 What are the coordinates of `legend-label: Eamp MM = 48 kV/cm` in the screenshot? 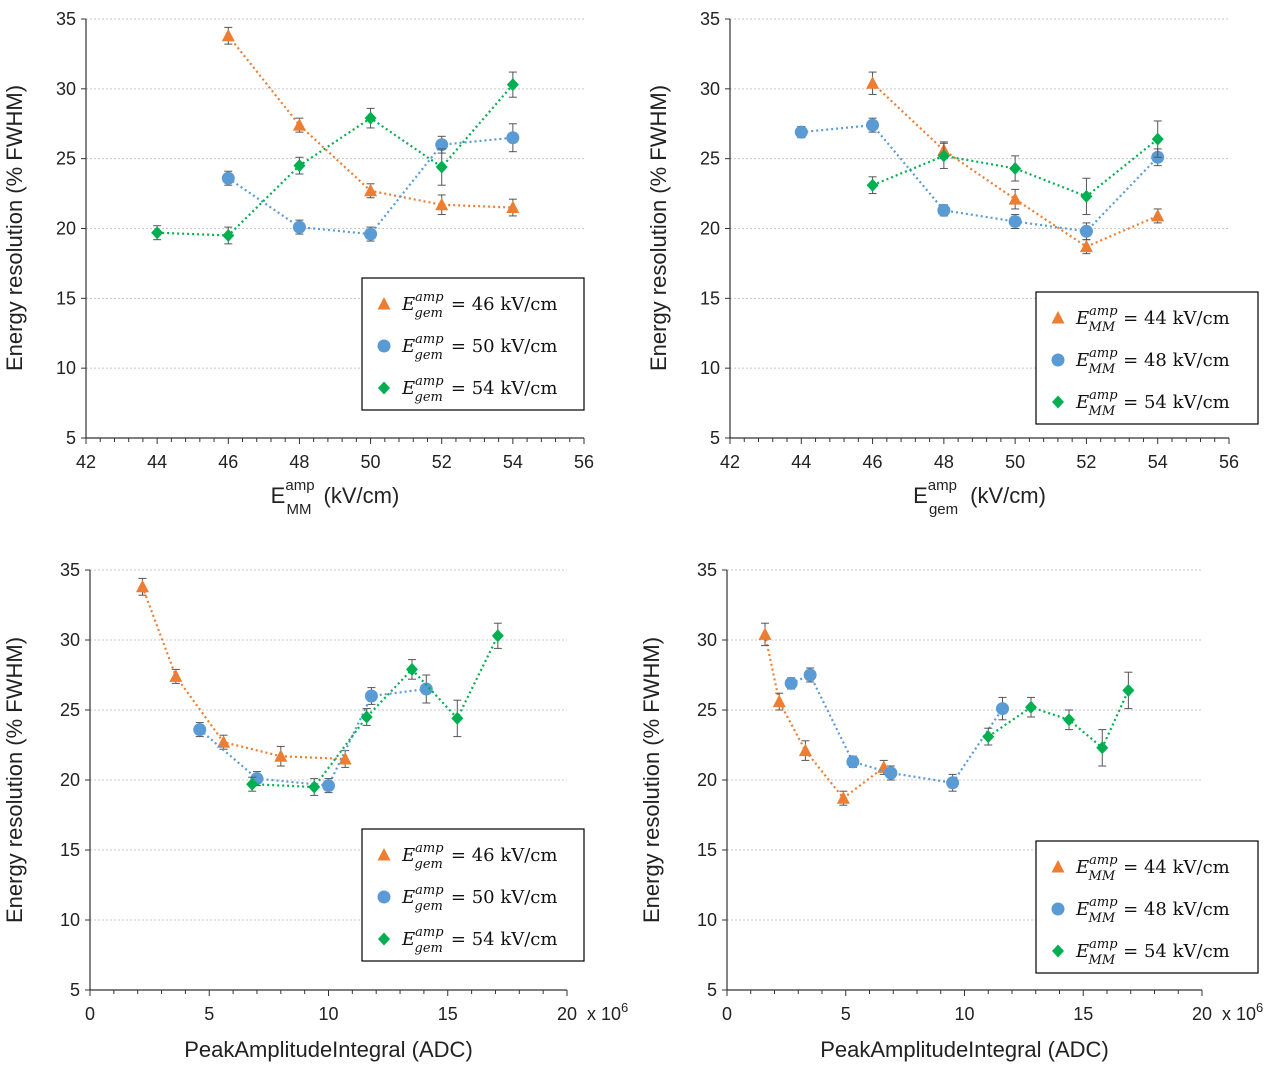 It's located at (1152, 361).